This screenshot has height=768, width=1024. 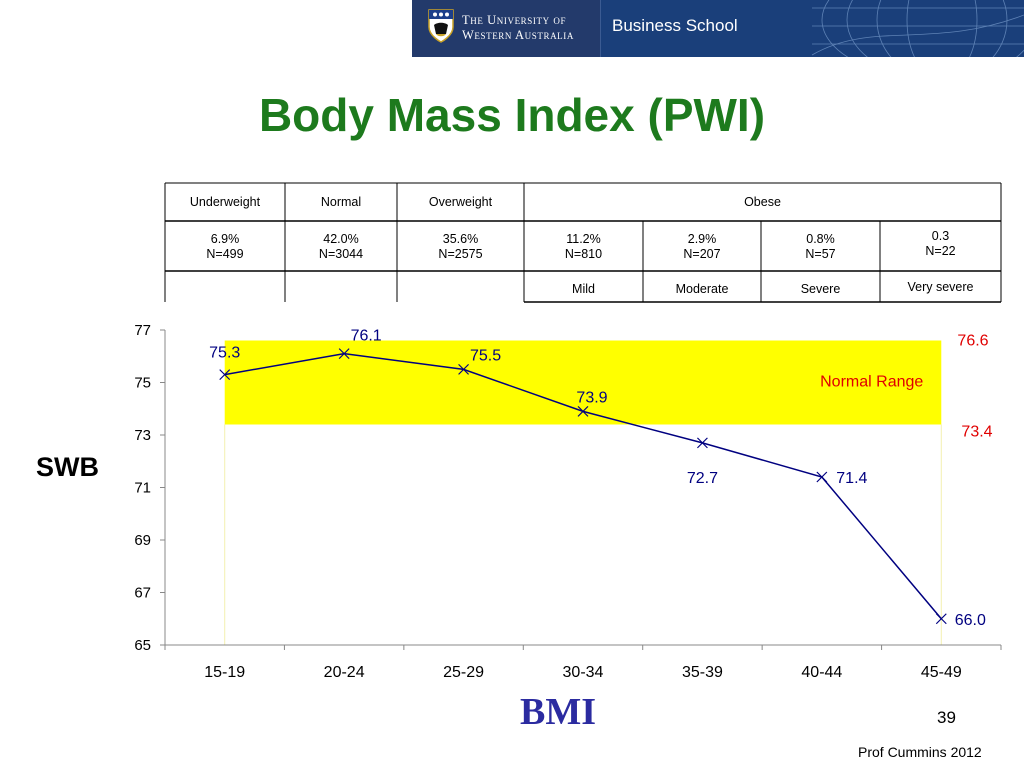 I want to click on crest-icon, so click(x=441, y=26).